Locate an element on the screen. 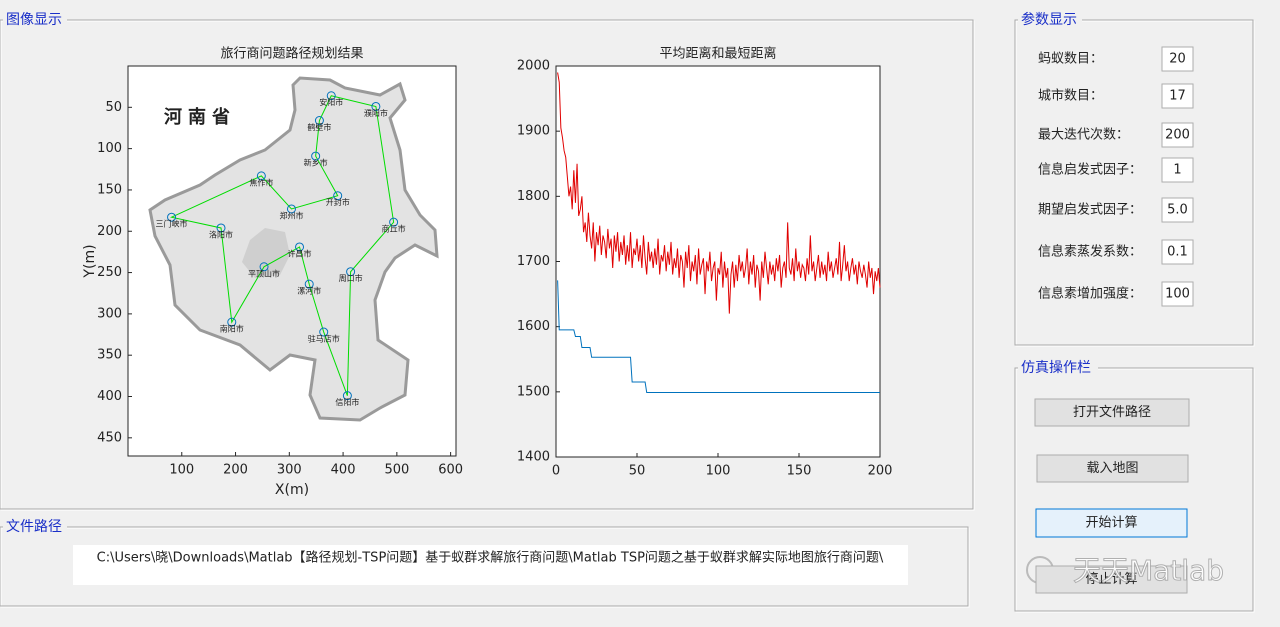 This screenshot has width=1280, height=627. x-tick-label: 150 is located at coordinates (799, 471).